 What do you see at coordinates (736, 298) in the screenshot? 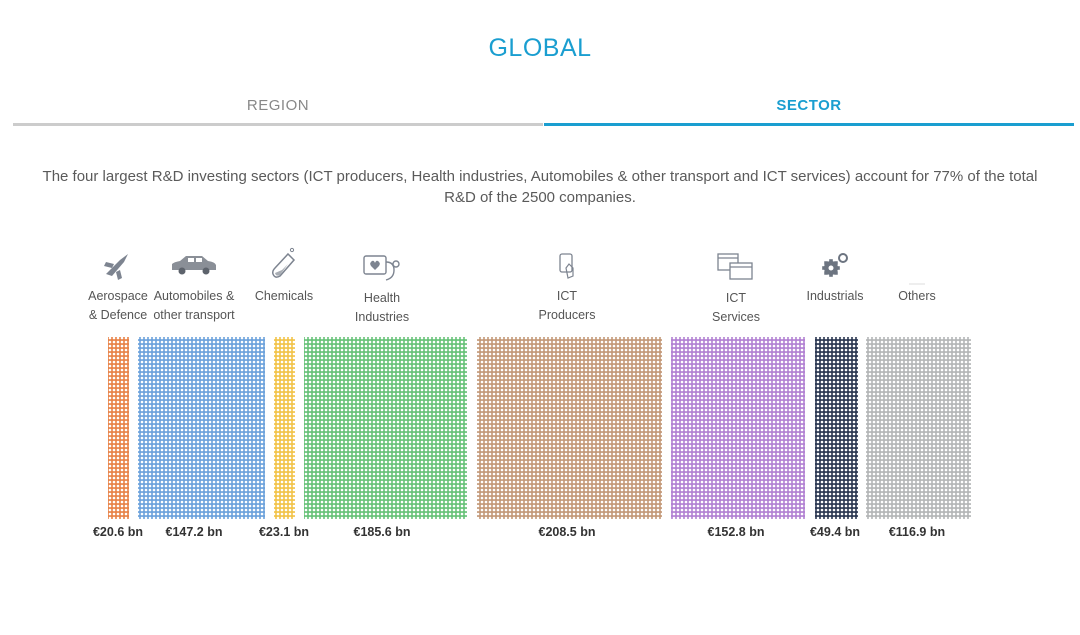
I see `category-label-ict-services: ICT` at bounding box center [736, 298].